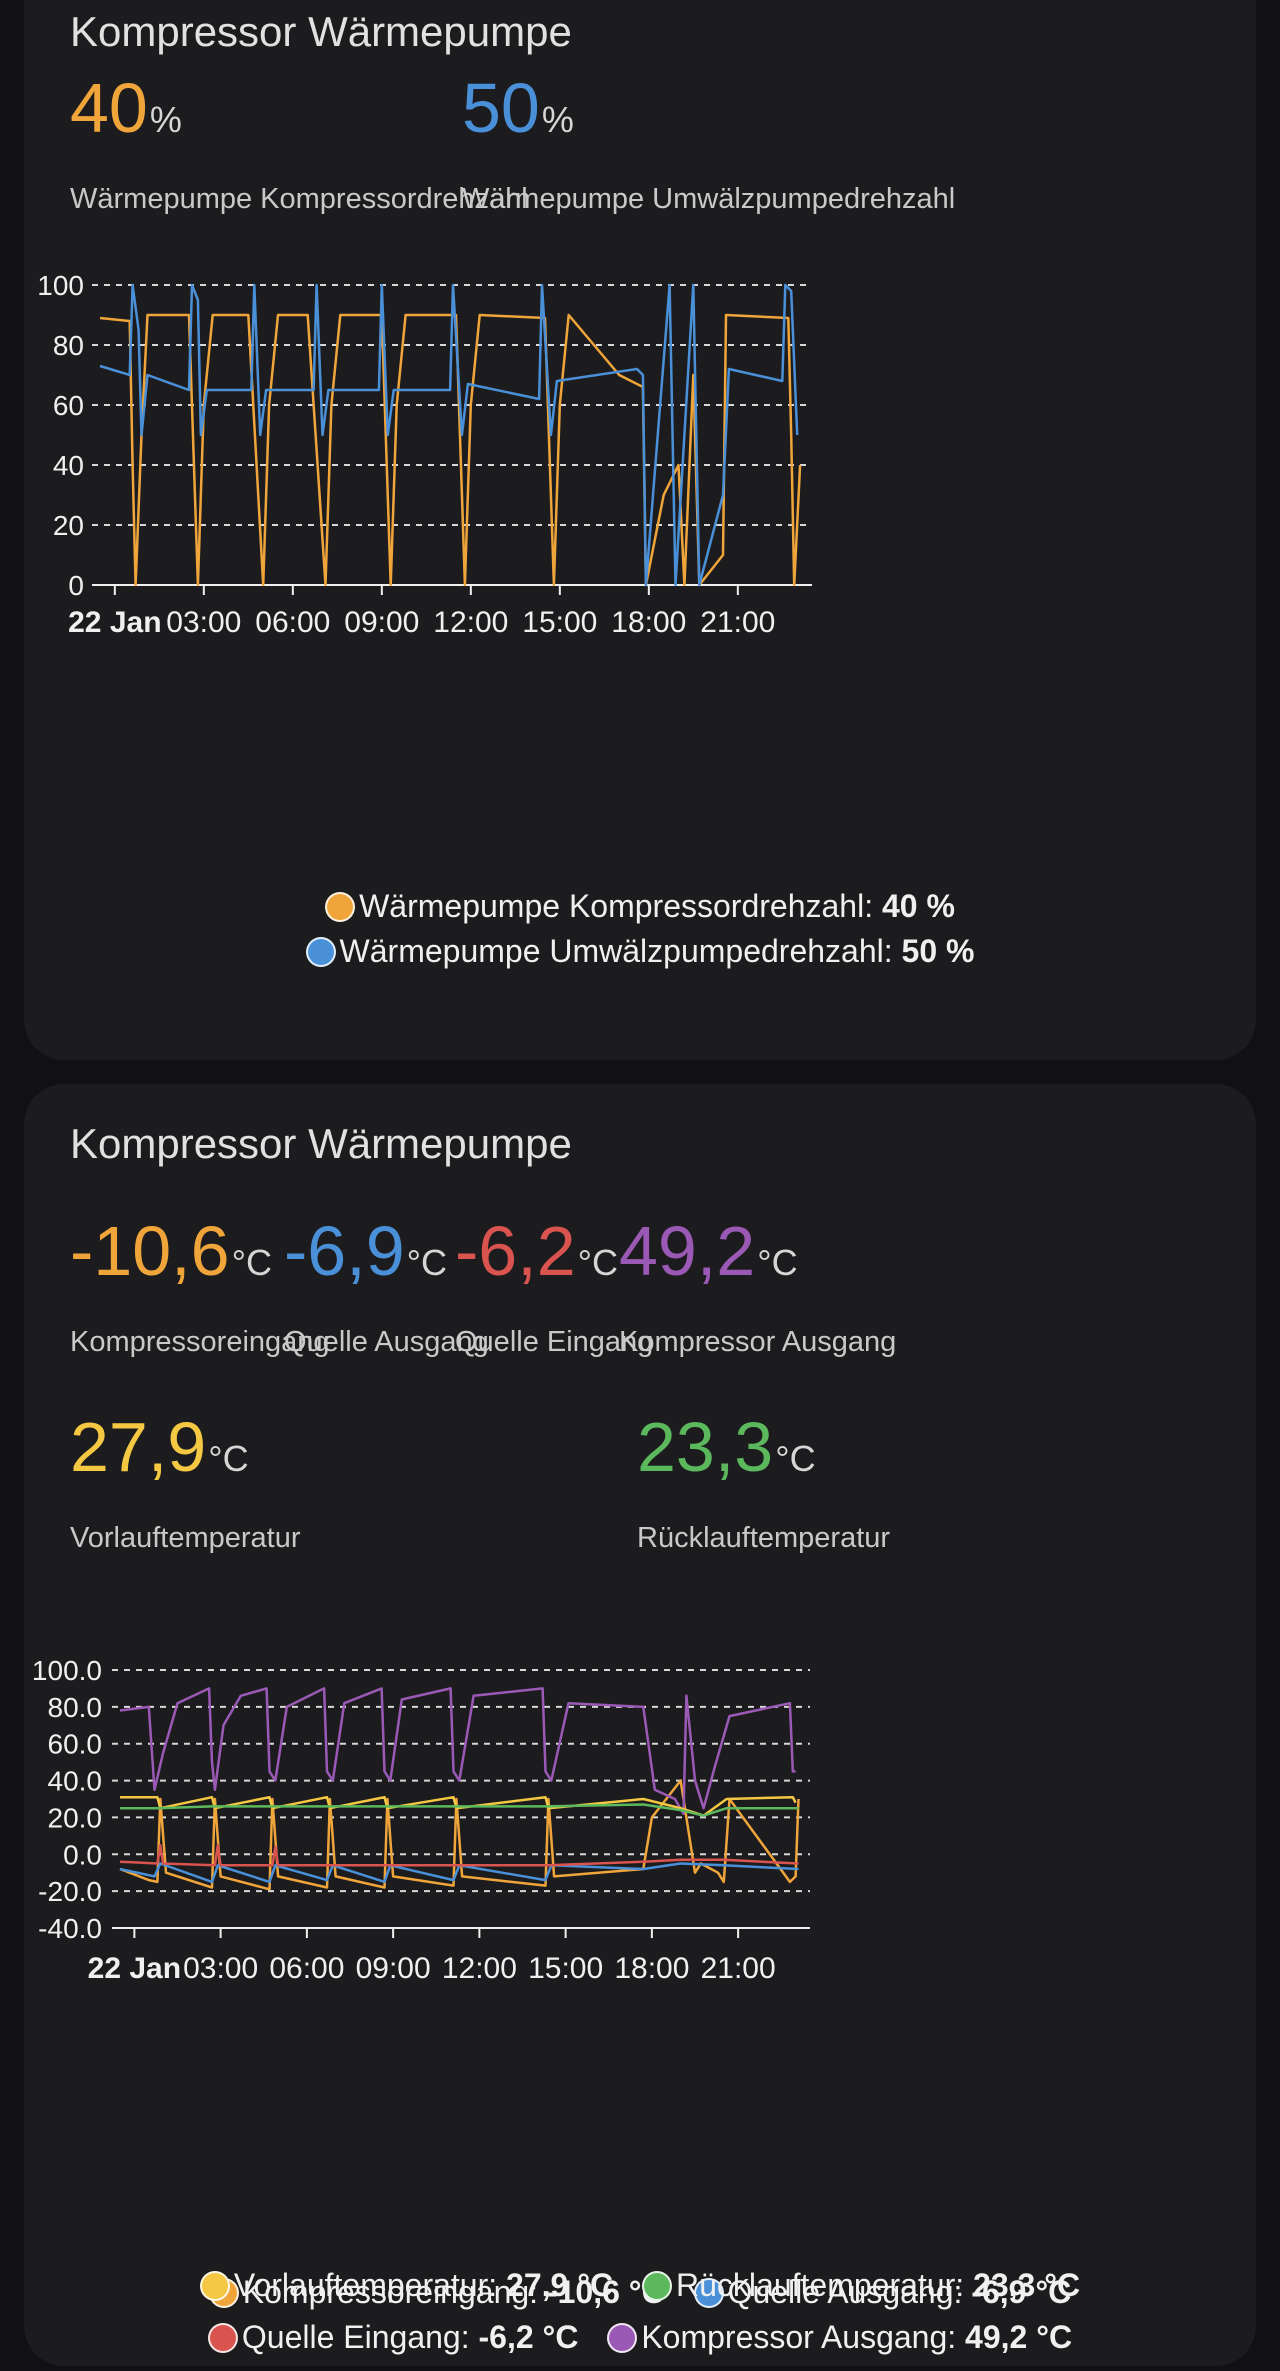 The width and height of the screenshot is (1280, 2371). Describe the element at coordinates (479, 1968) in the screenshot. I see `x-tick-label: 12:00` at that location.